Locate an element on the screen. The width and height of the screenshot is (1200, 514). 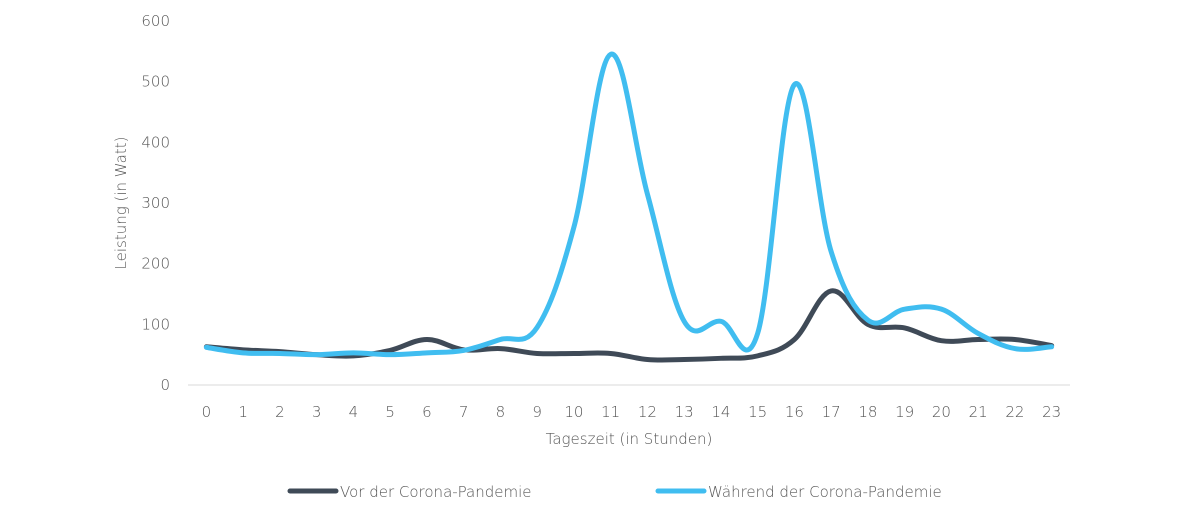
x-tick-label: 20 is located at coordinates (941, 412).